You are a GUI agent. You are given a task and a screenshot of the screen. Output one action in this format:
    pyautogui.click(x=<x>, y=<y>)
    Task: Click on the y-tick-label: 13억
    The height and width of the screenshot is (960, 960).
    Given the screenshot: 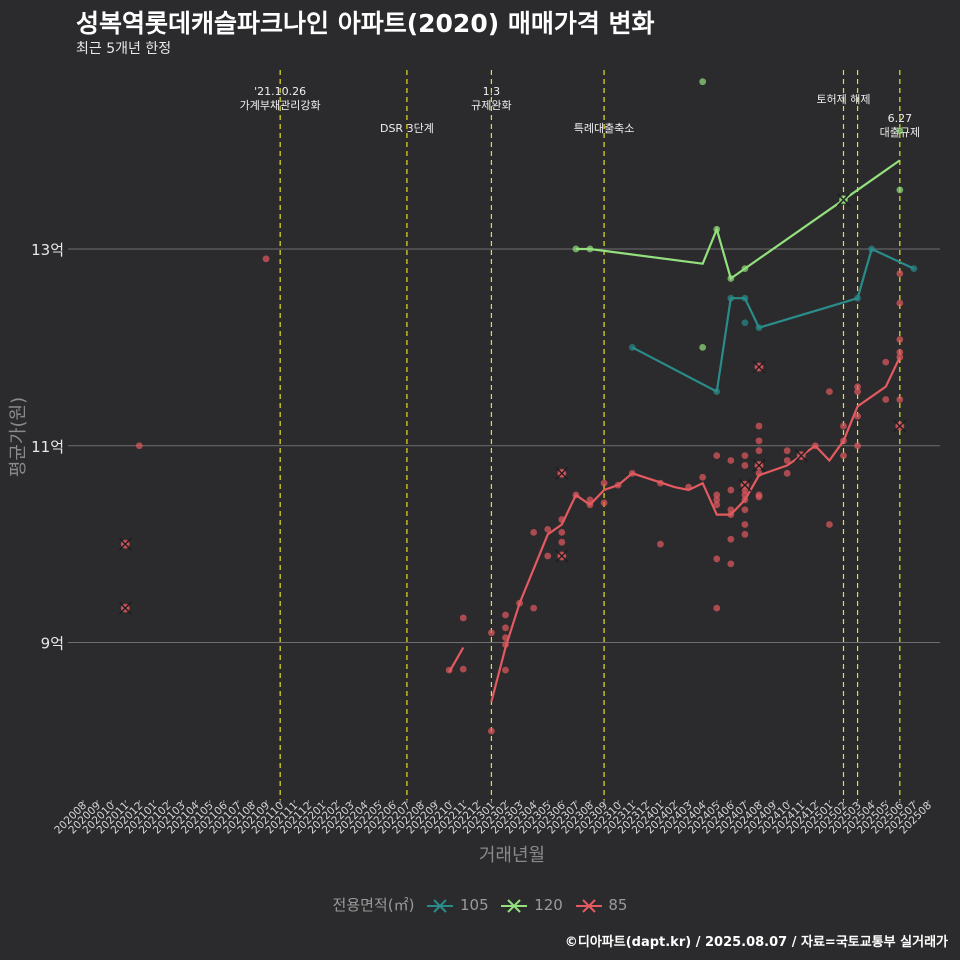 What is the action you would take?
    pyautogui.click(x=47, y=250)
    